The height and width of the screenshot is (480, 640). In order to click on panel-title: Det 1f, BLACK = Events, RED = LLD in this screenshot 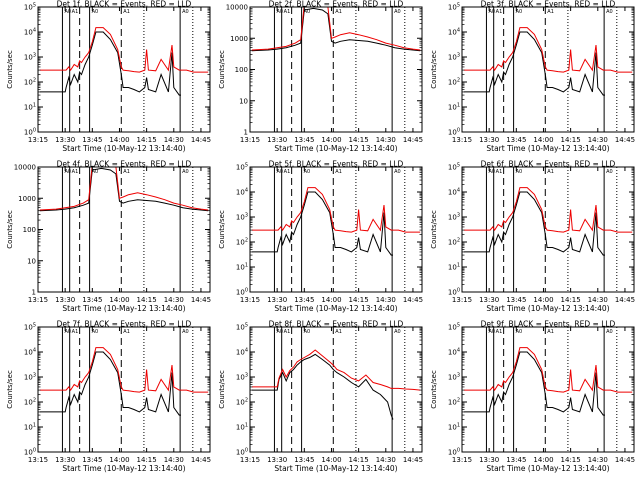, I will do `click(124, 4)`.